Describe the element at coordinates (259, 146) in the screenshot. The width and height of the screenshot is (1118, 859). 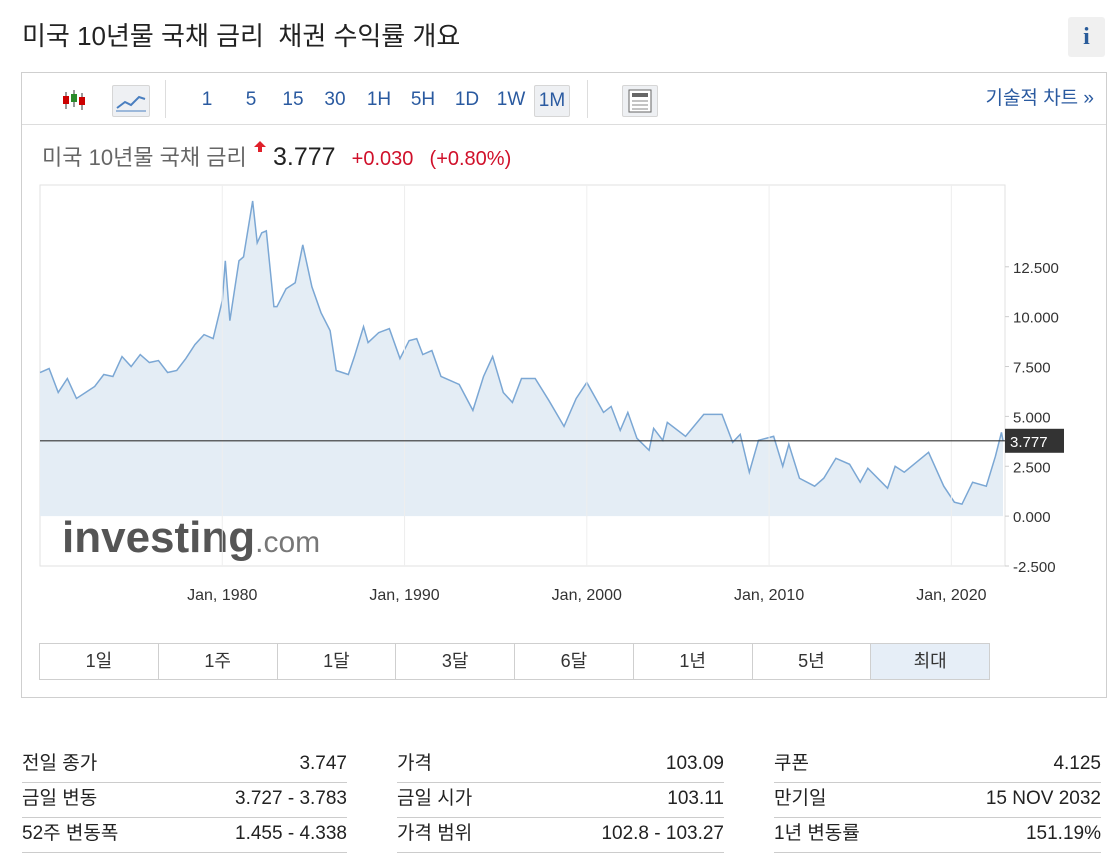
I see `up-arrow` at that location.